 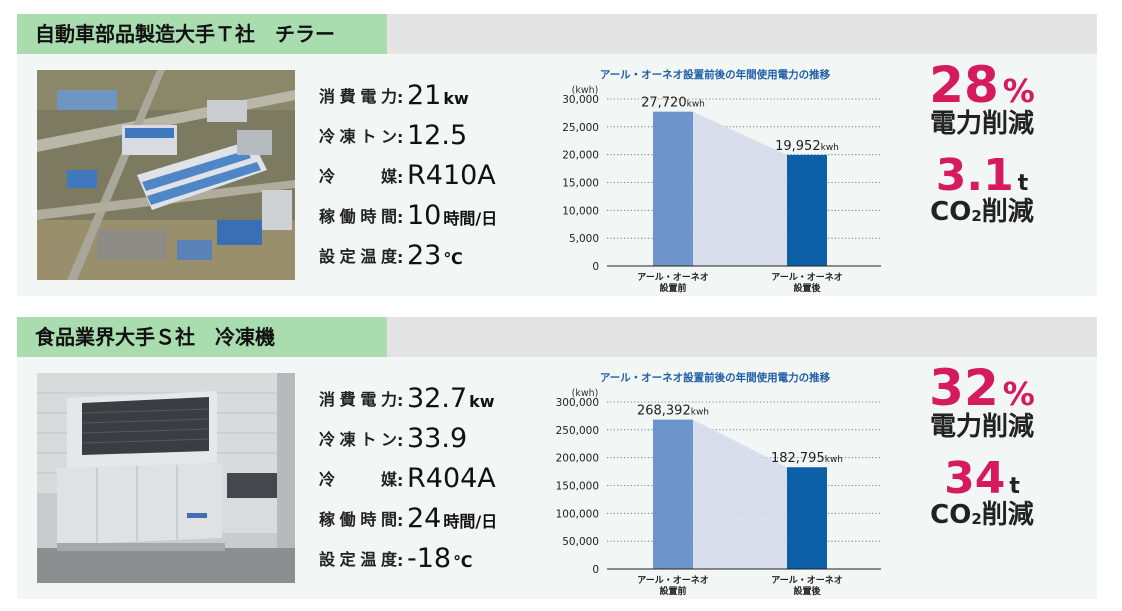 What do you see at coordinates (580, 100) in the screenshot?
I see `chart-y-tick-label: 30,000` at bounding box center [580, 100].